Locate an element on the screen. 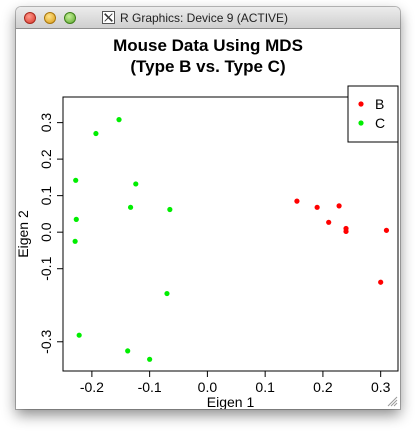  legend-box is located at coordinates (373, 114).